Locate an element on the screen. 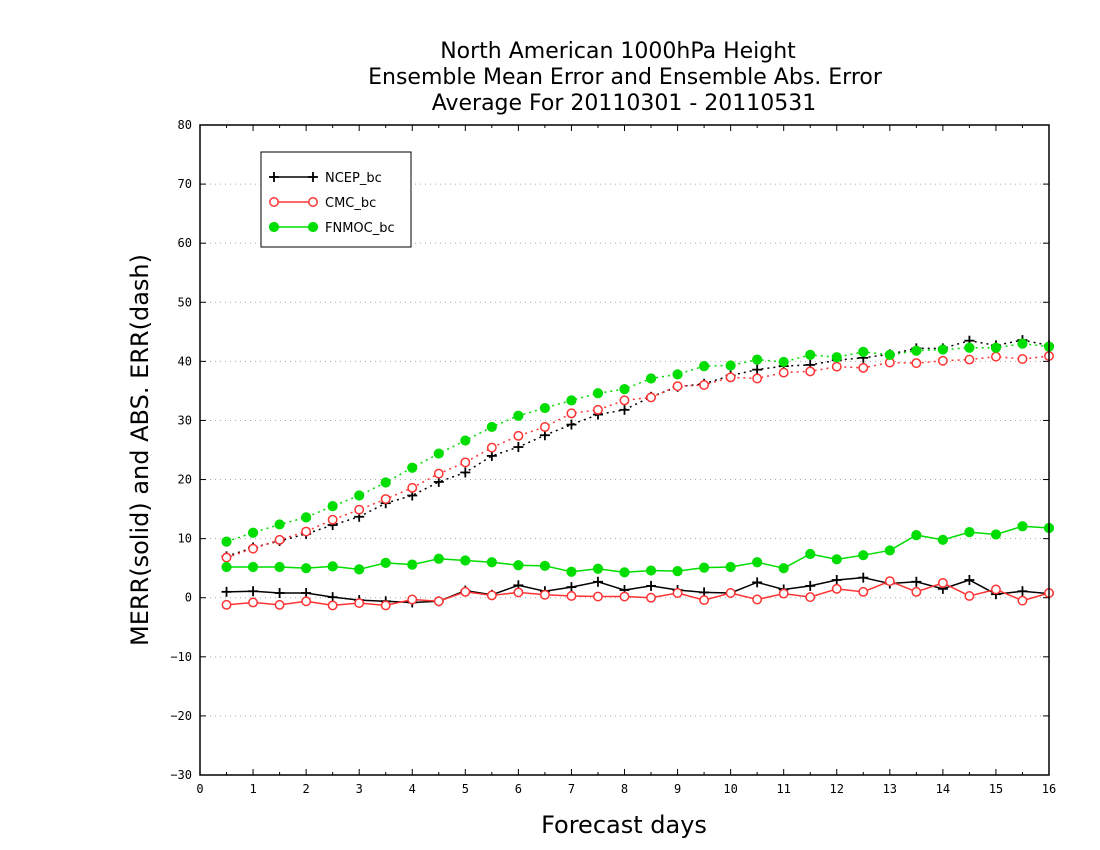 The image size is (1100, 850). title-line-1: North American 1000hPa Height is located at coordinates (618, 51).